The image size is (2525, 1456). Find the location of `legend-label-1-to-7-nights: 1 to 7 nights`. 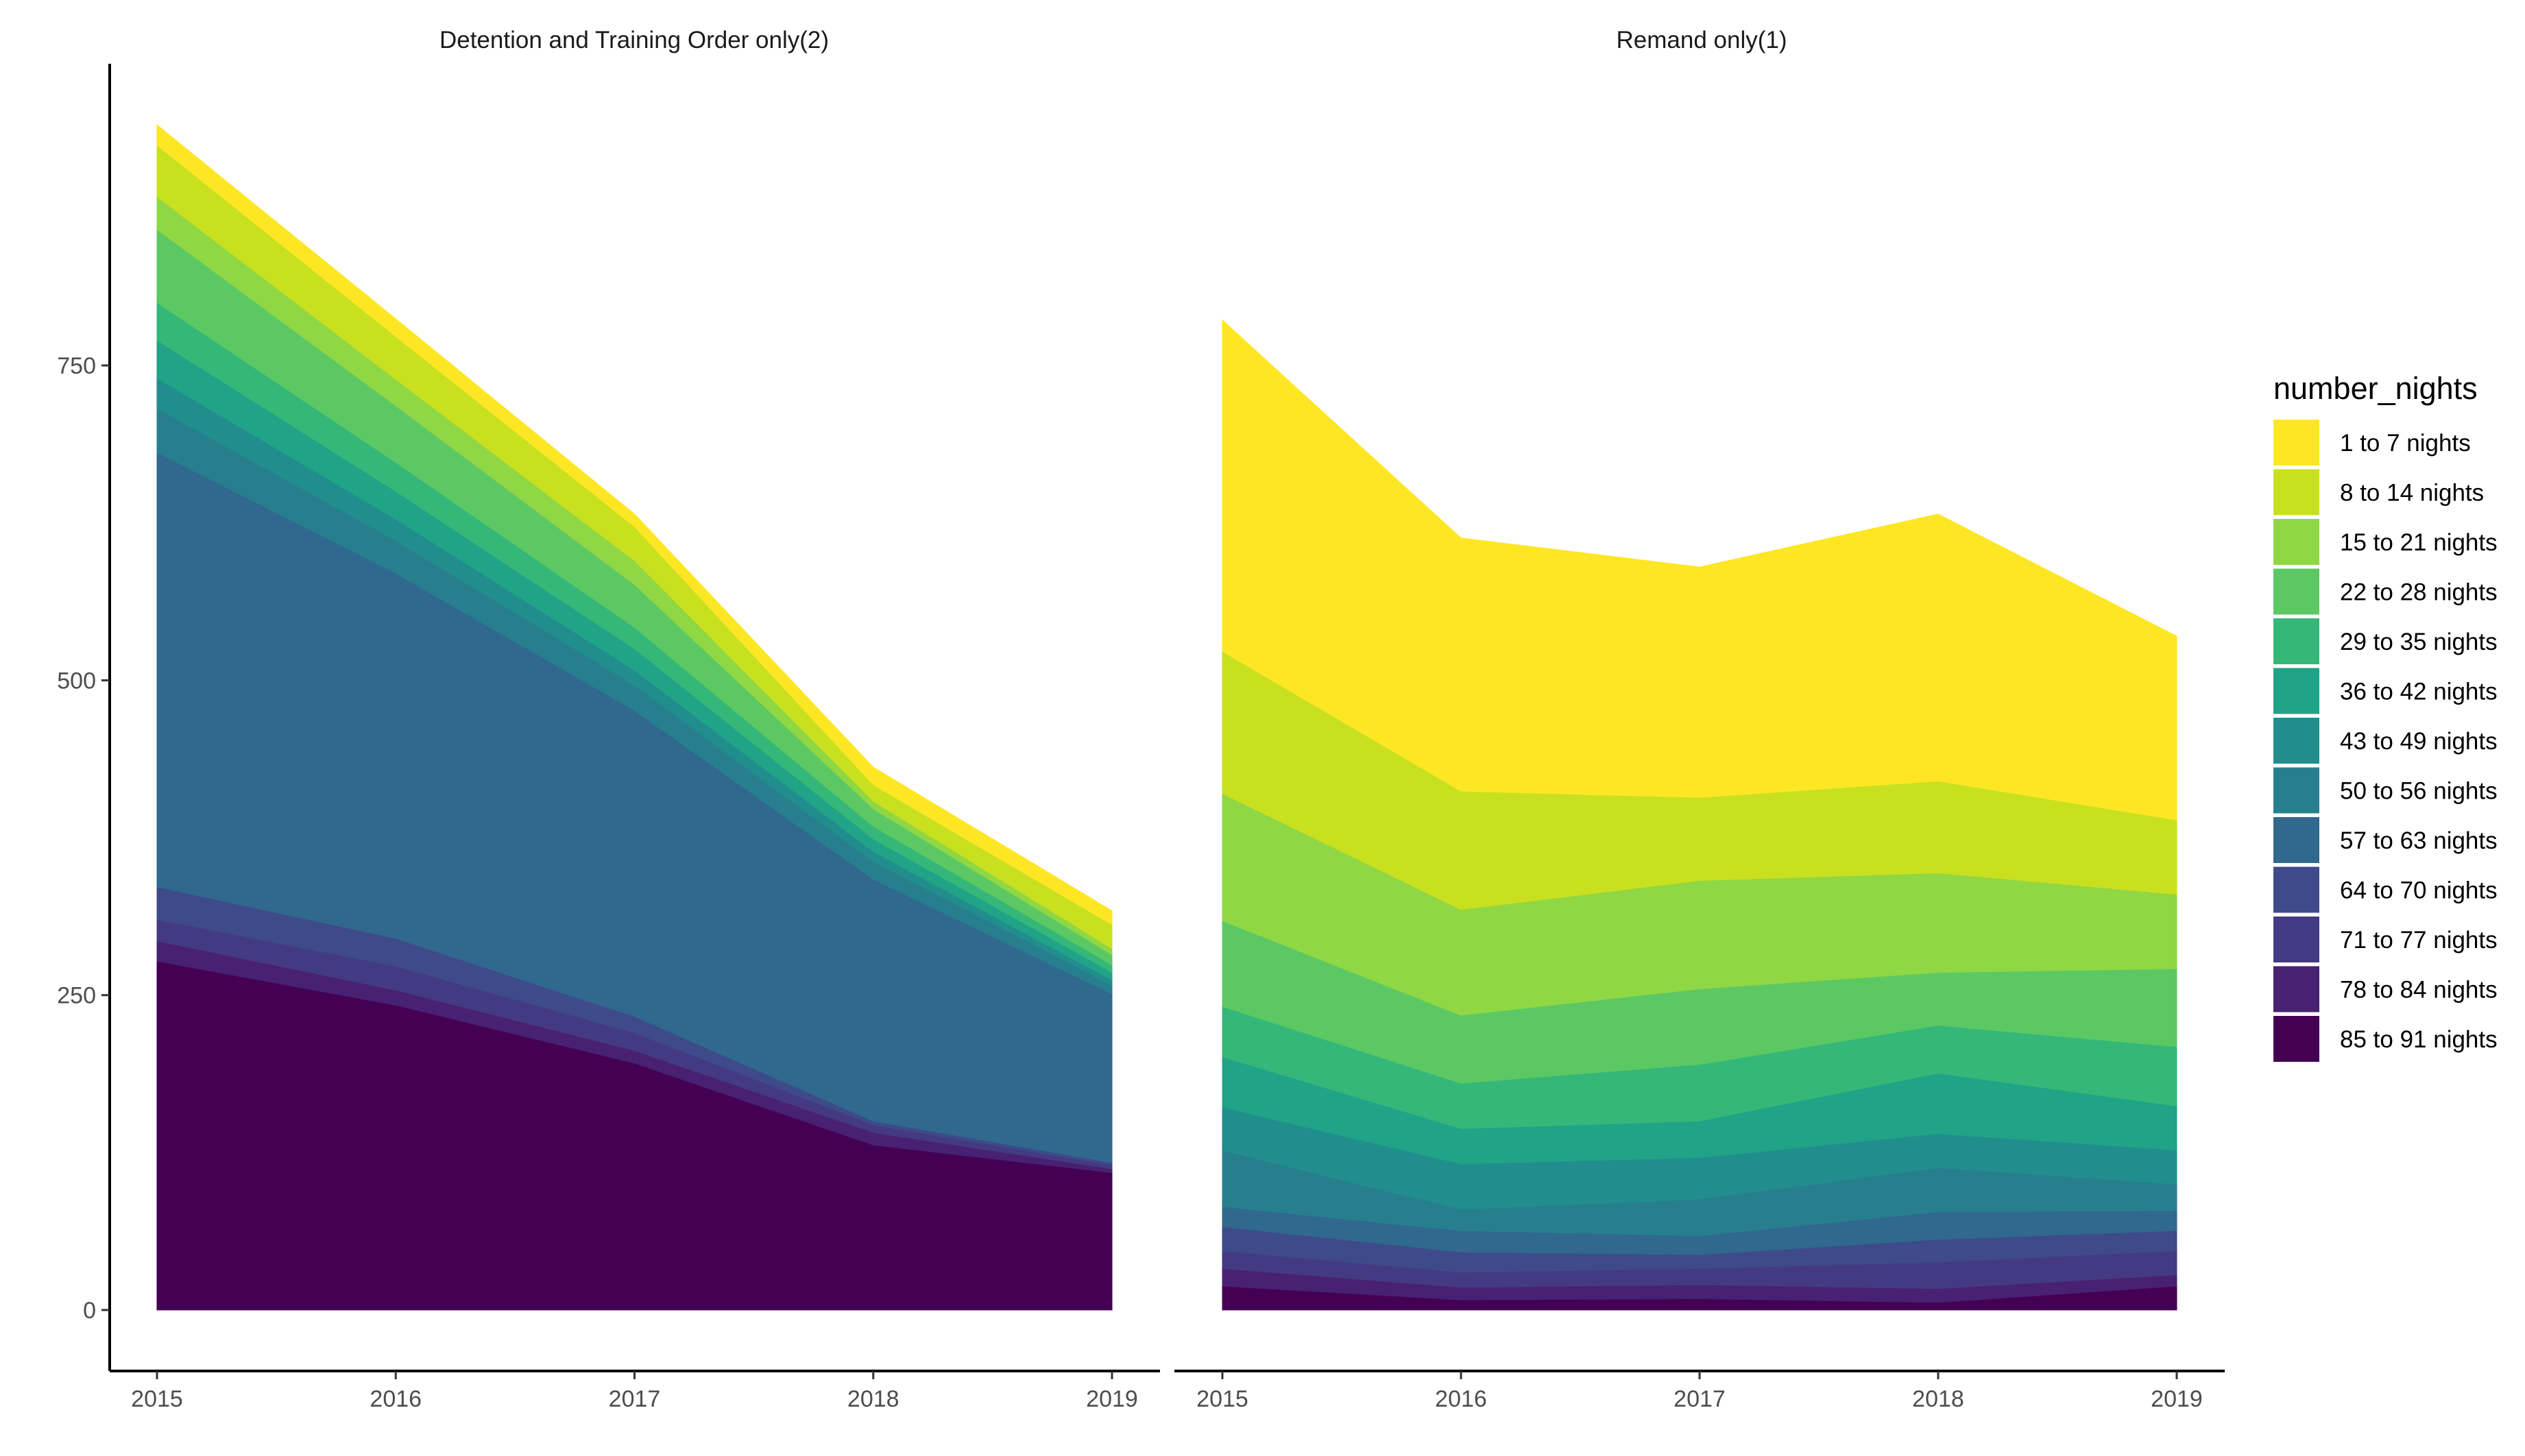

legend-label-1-to-7-nights: 1 to 7 nights is located at coordinates (2405, 443).